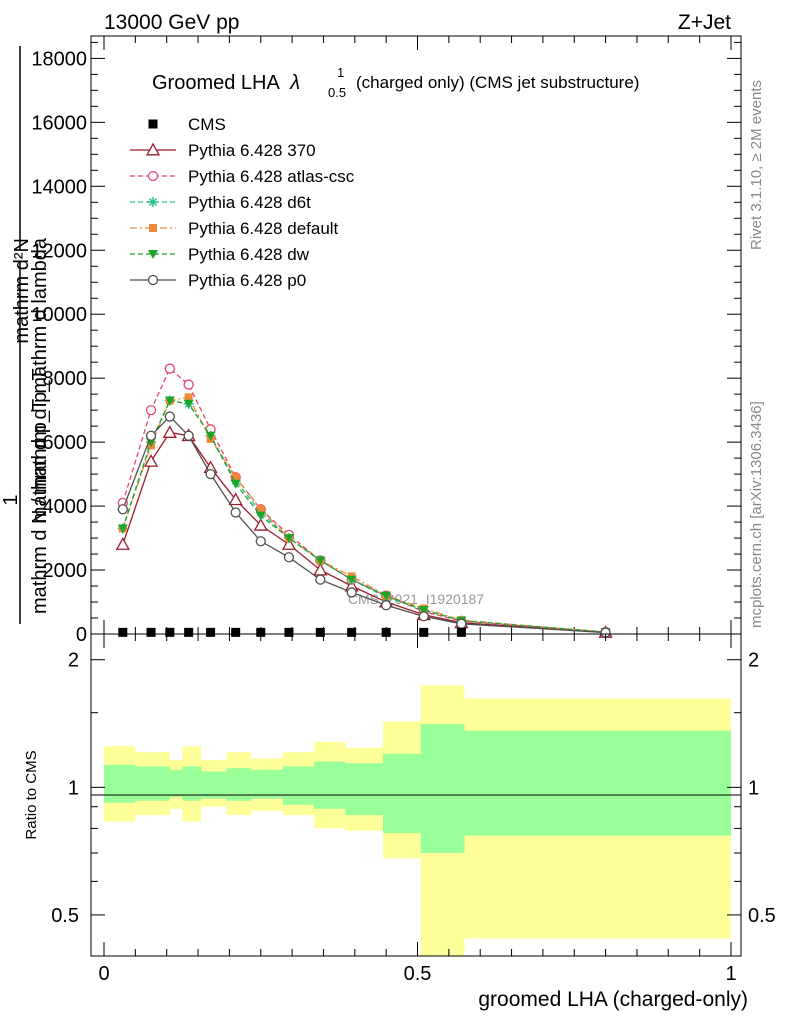 This screenshot has height=1024, width=786. I want to click on ratio-tick-label: 1, so click(73, 788).